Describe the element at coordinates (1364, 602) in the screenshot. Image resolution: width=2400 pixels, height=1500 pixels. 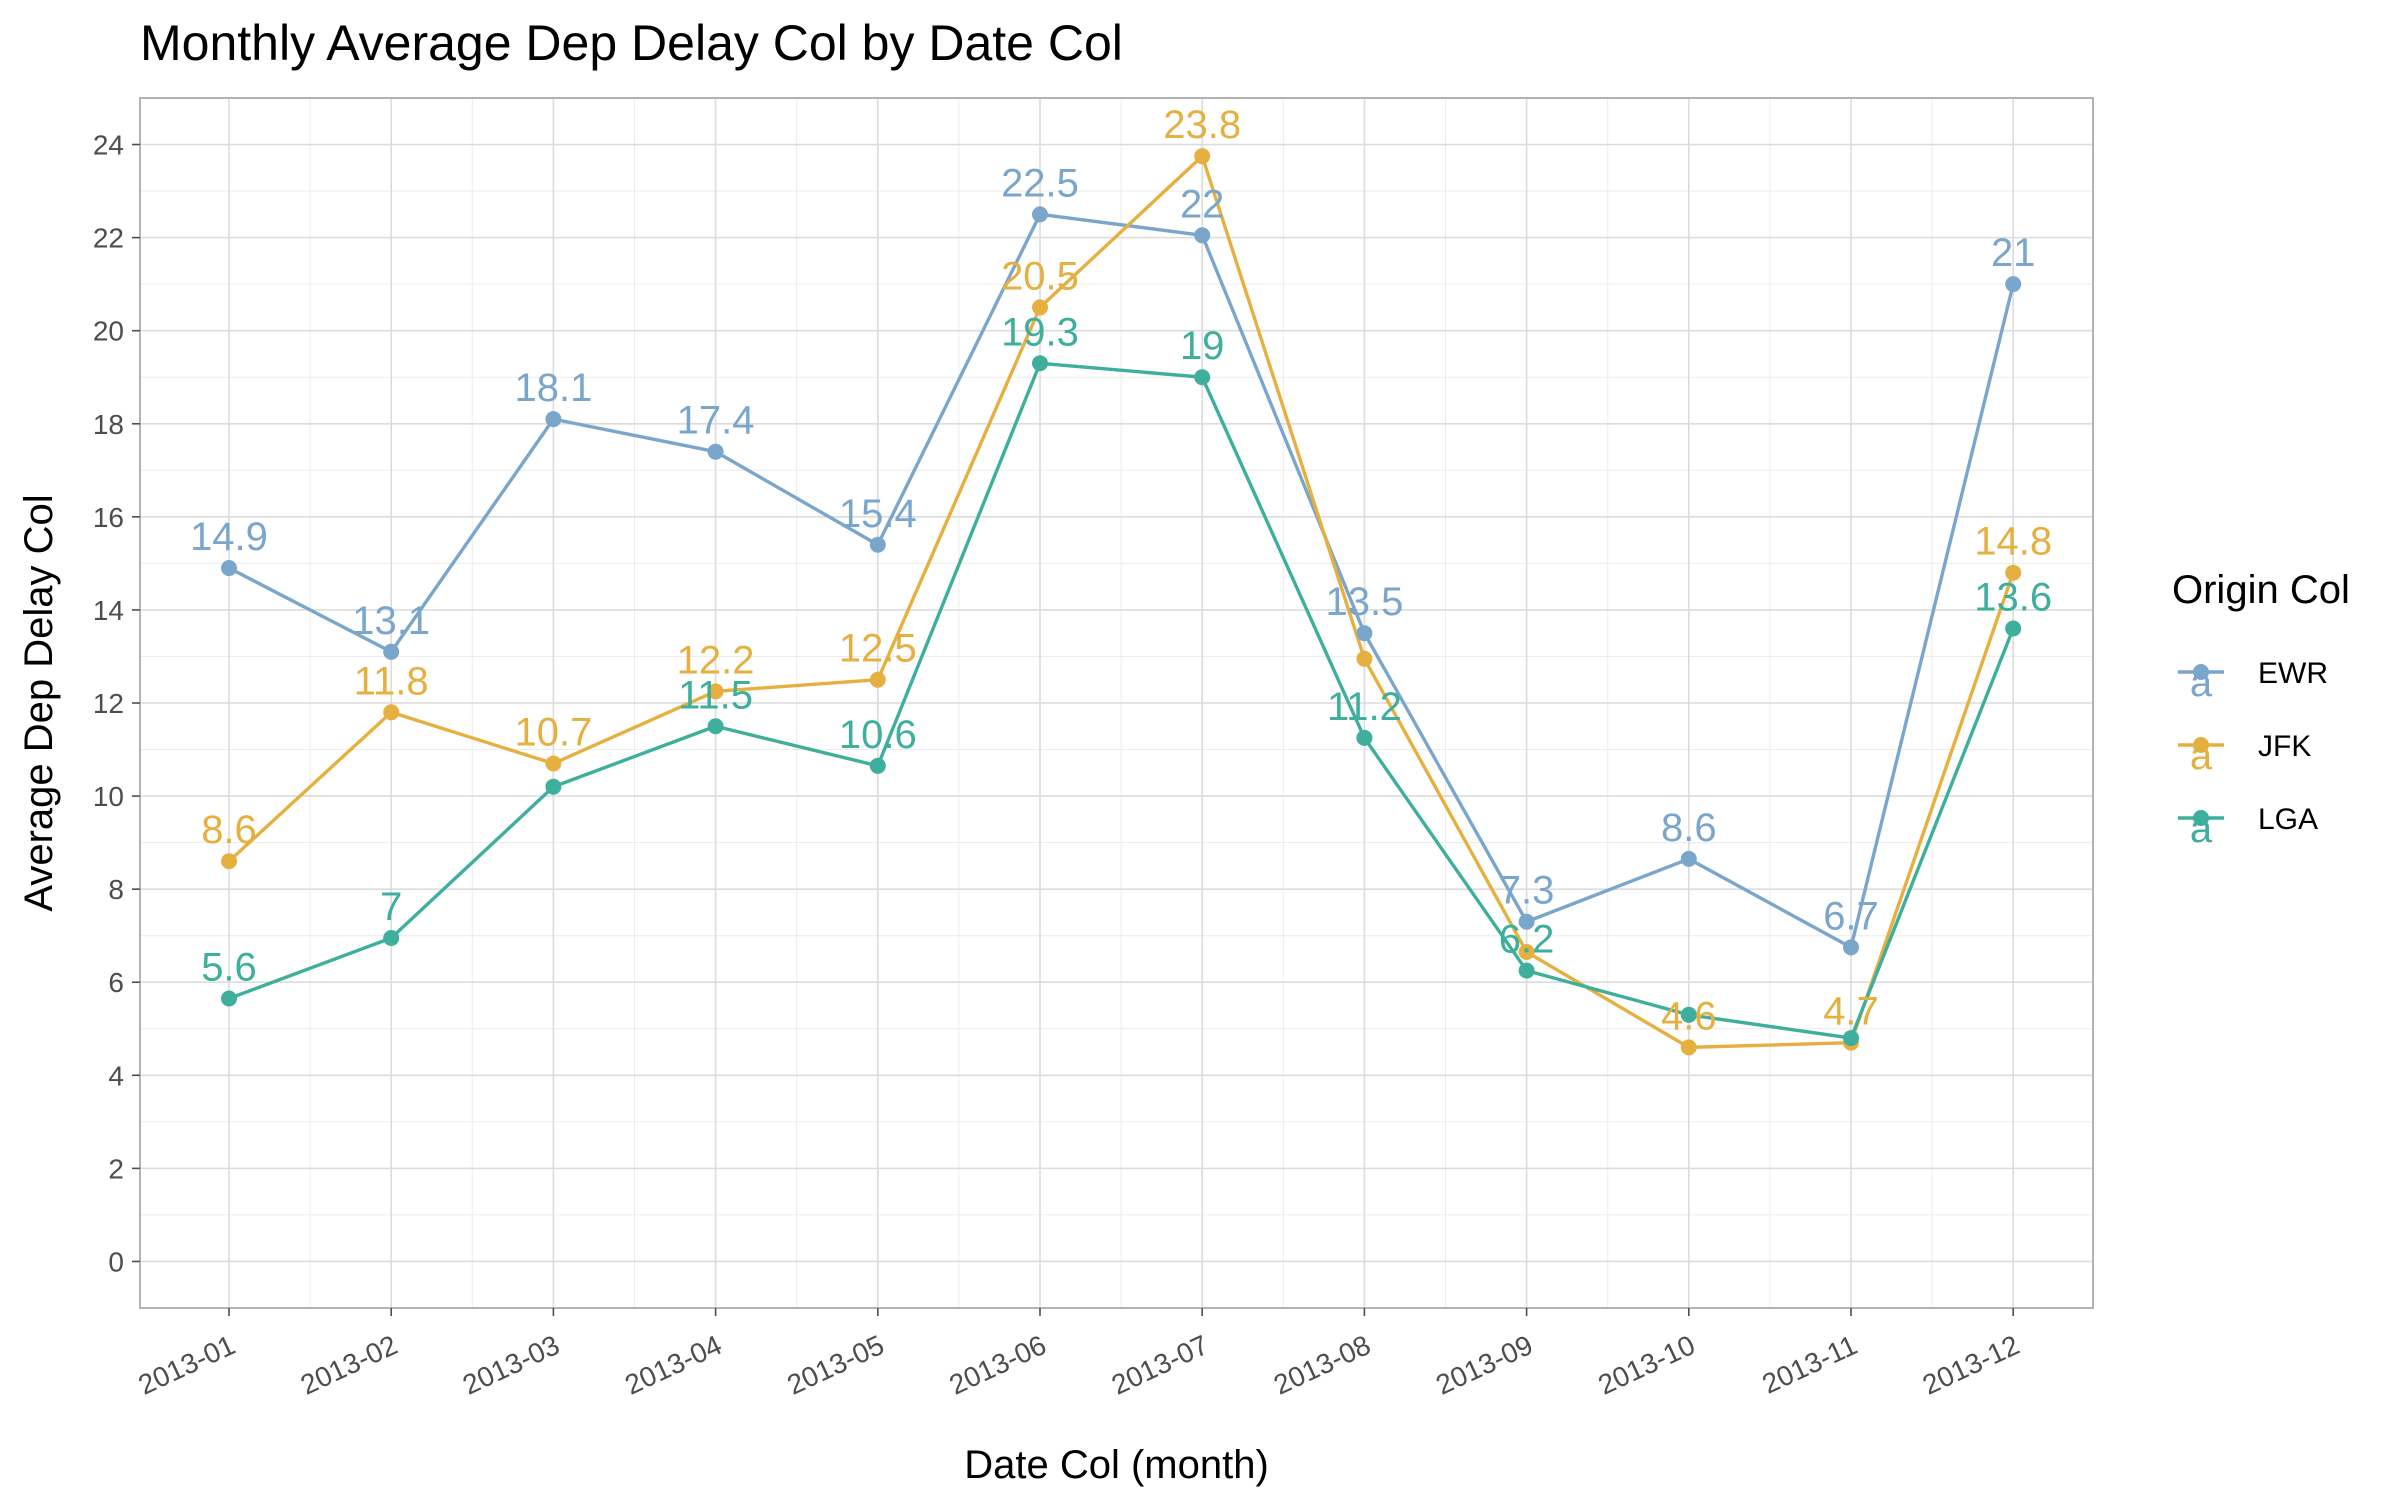
I see `data-label-ewr: 13.5` at that location.